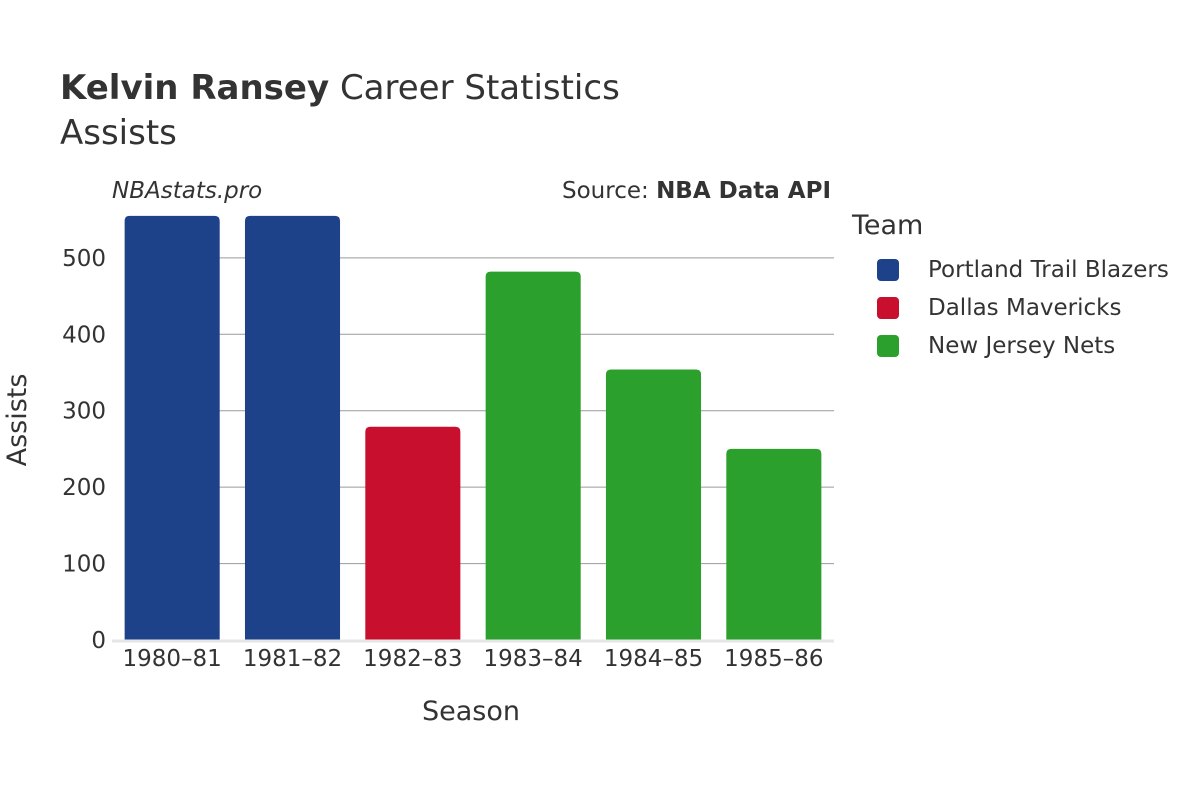 The width and height of the screenshot is (1200, 800). Describe the element at coordinates (118, 133) in the screenshot. I see `chart-subtitle: Assists` at that location.